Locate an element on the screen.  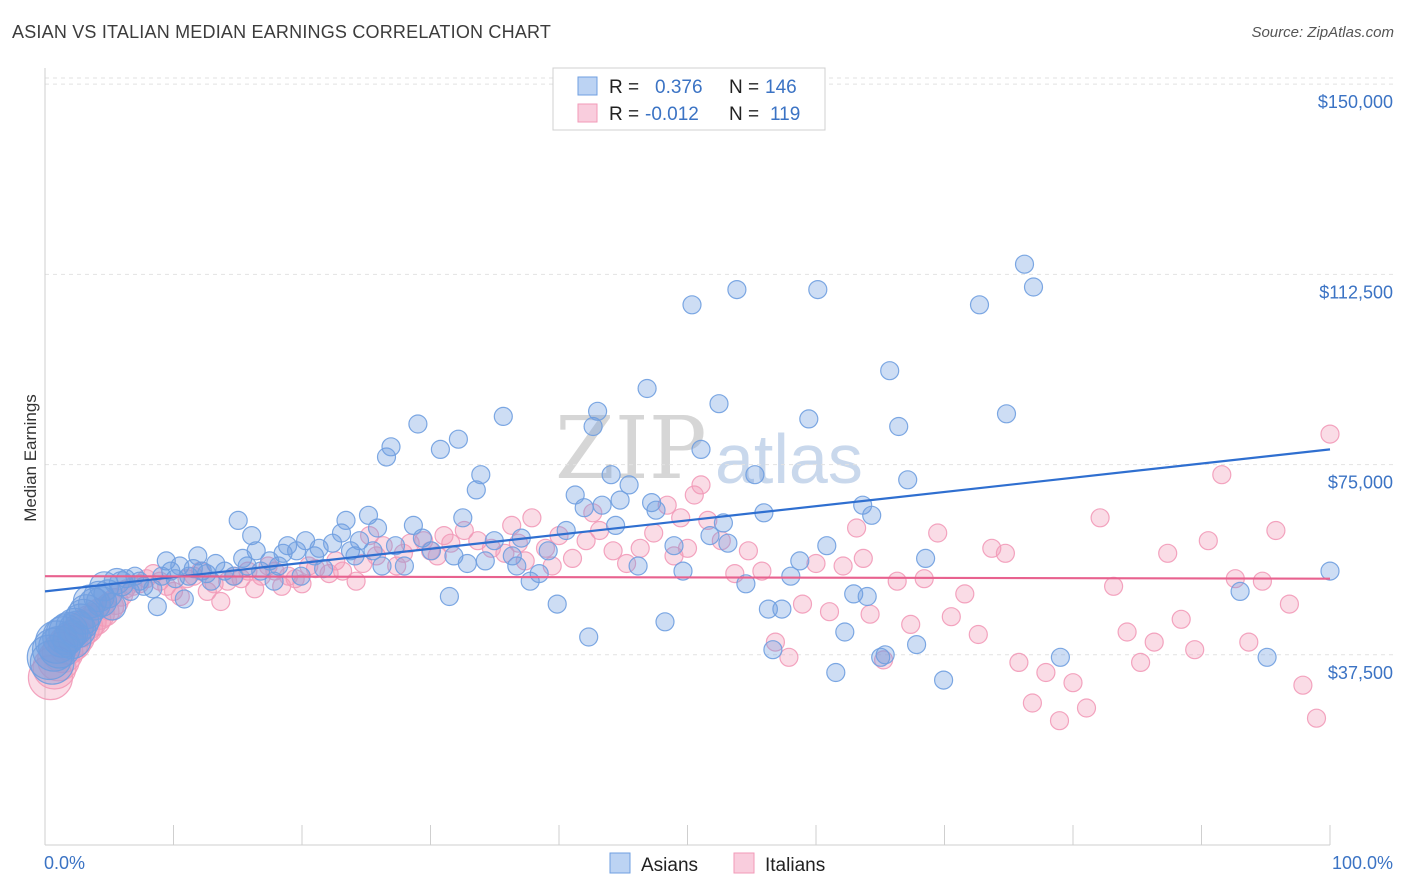
x-tick-labels: 0.0% 100.0% is located at coordinates (718, 863).